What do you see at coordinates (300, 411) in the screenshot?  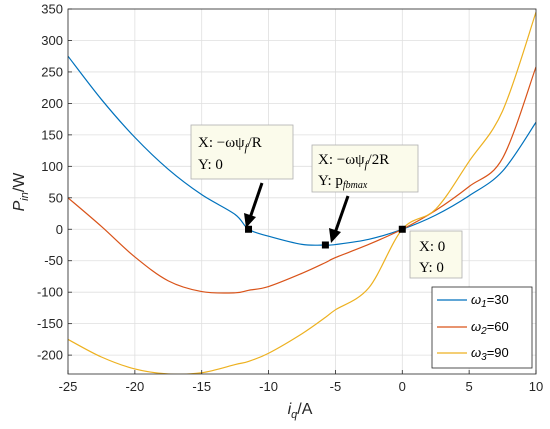 I see `x-axis-label: iq/A` at bounding box center [300, 411].